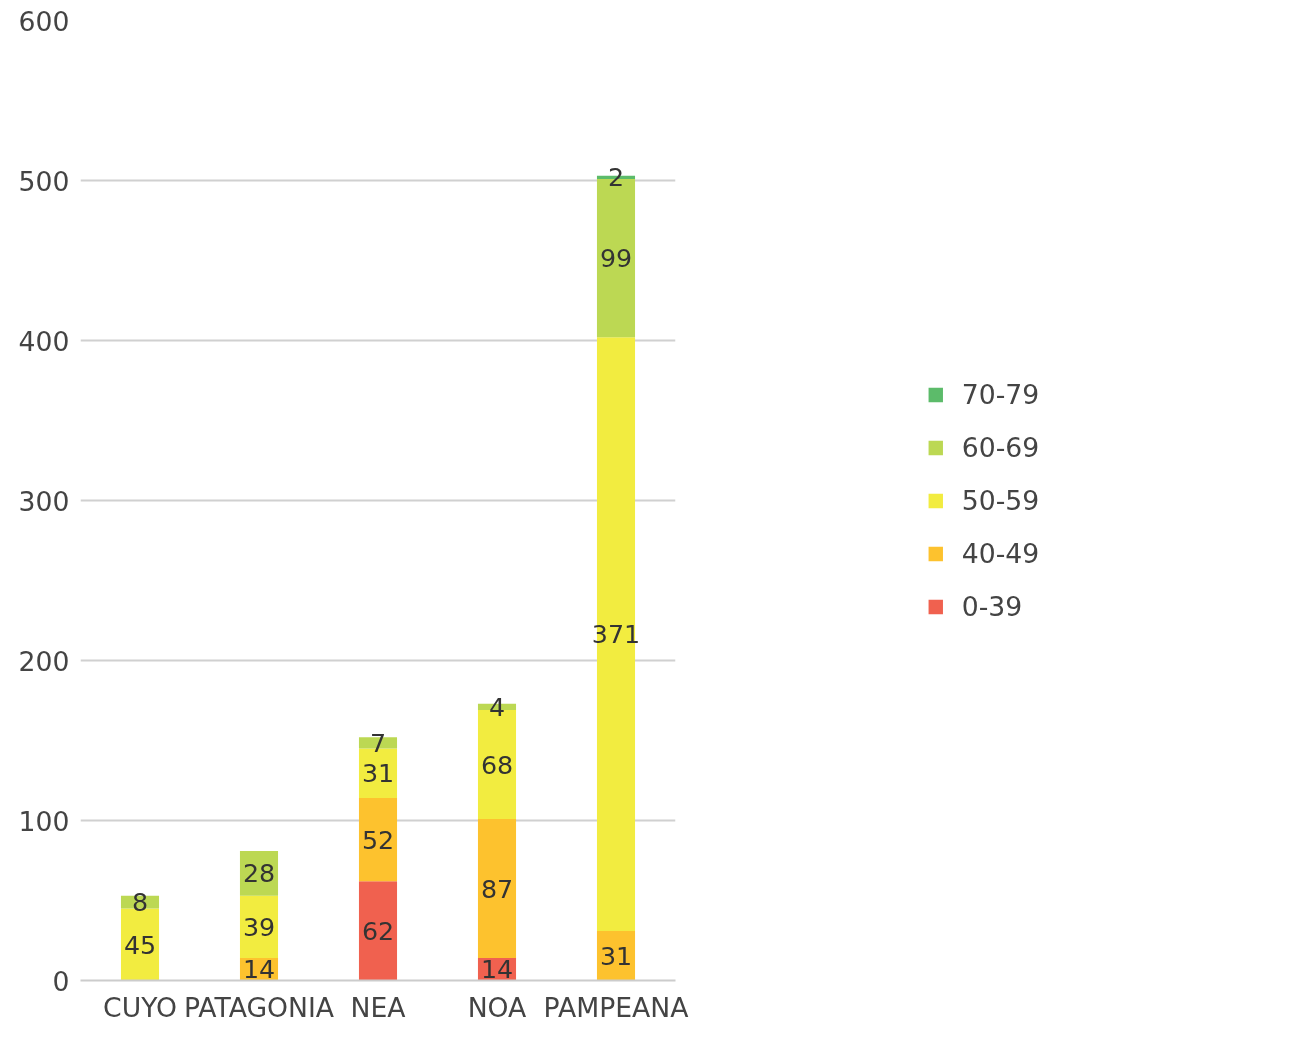 The width and height of the screenshot is (1303, 1049). I want to click on data-label: 39, so click(259, 926).